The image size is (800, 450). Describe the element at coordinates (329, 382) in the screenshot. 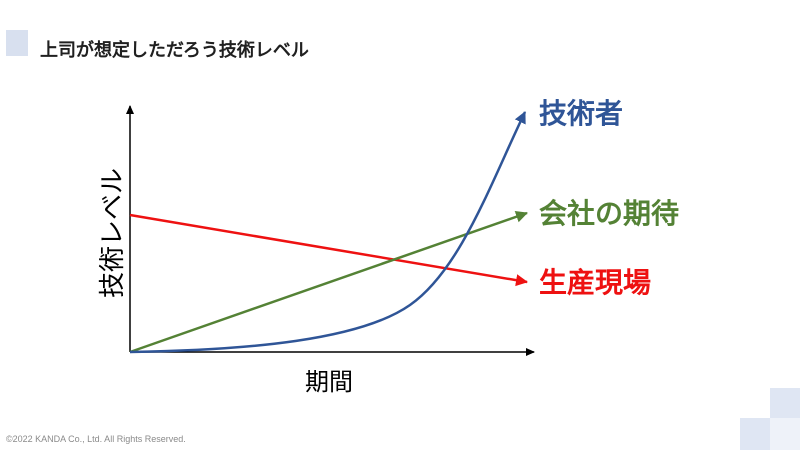

I see `x-axis-label: 期間` at that location.